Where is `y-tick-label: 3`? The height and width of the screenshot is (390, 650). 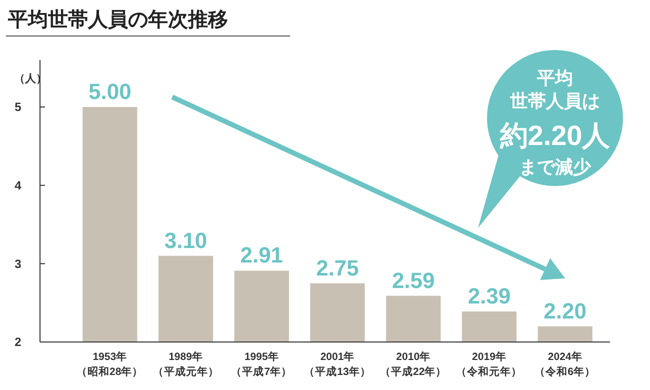
y-tick-label: 3 is located at coordinates (18, 263).